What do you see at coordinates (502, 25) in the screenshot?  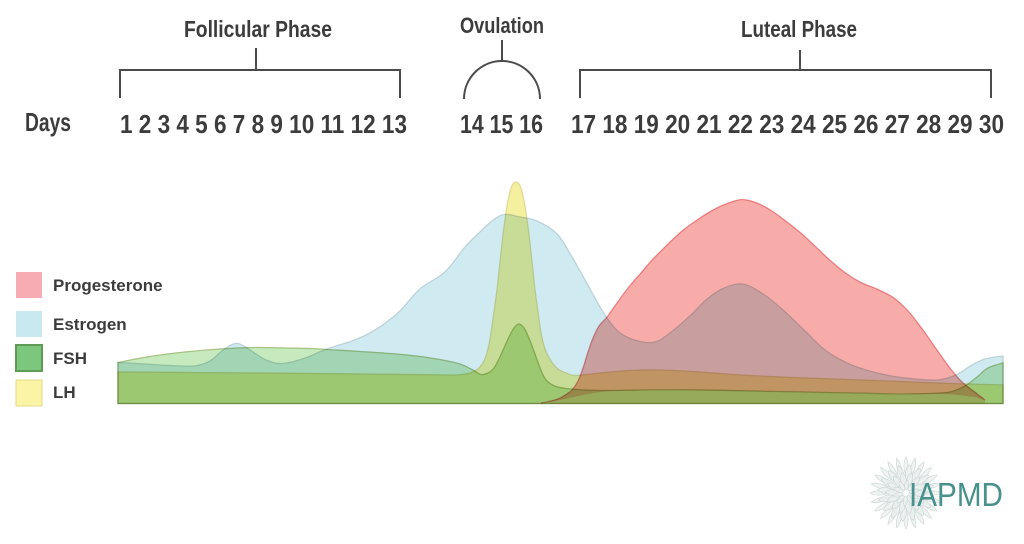 I see `svg-text: Ovulation` at bounding box center [502, 25].